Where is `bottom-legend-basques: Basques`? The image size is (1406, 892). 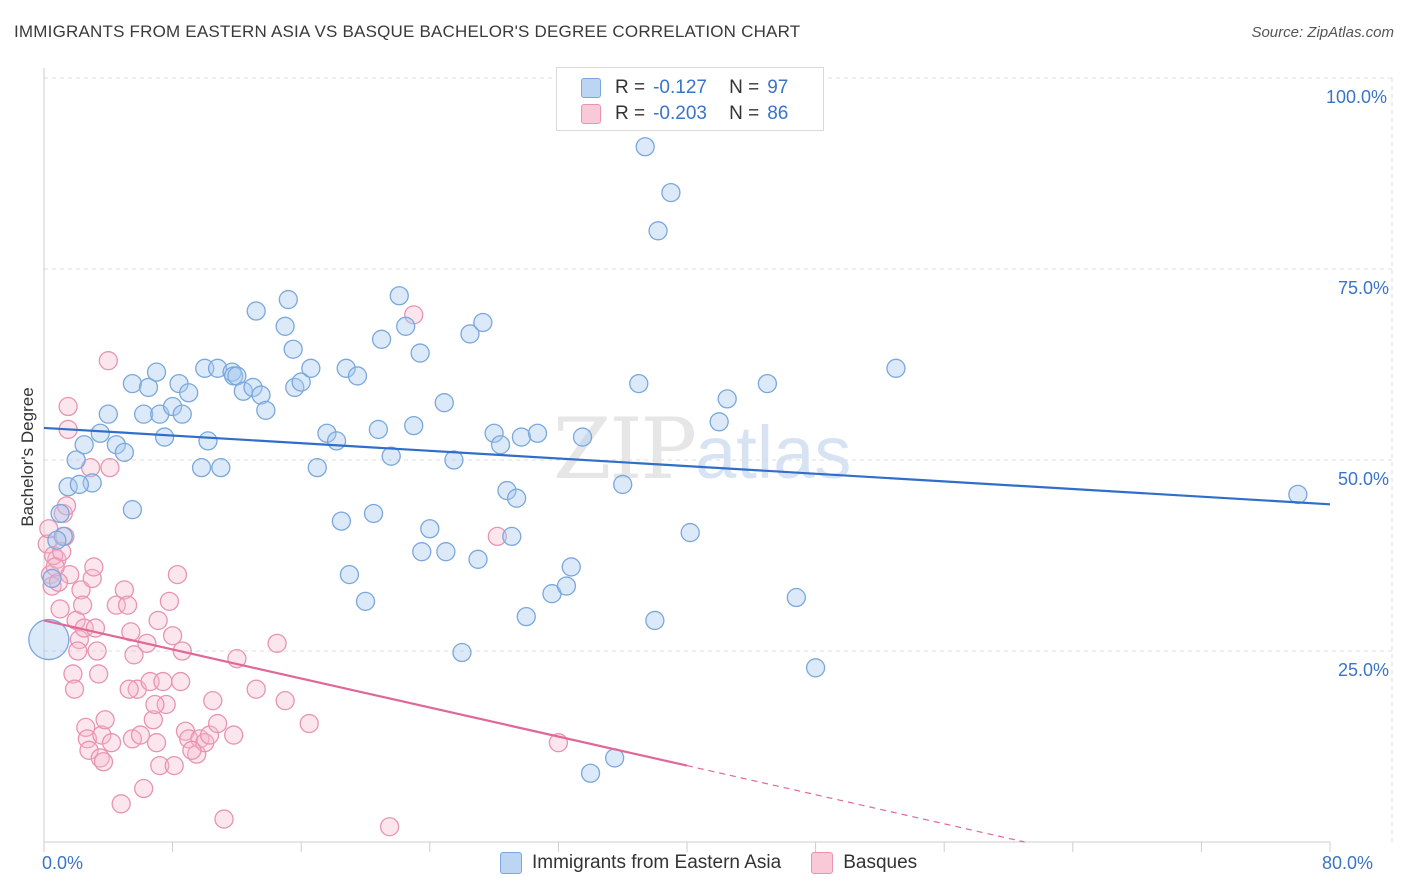
bottom-legend-basques: Basques is located at coordinates (864, 863).